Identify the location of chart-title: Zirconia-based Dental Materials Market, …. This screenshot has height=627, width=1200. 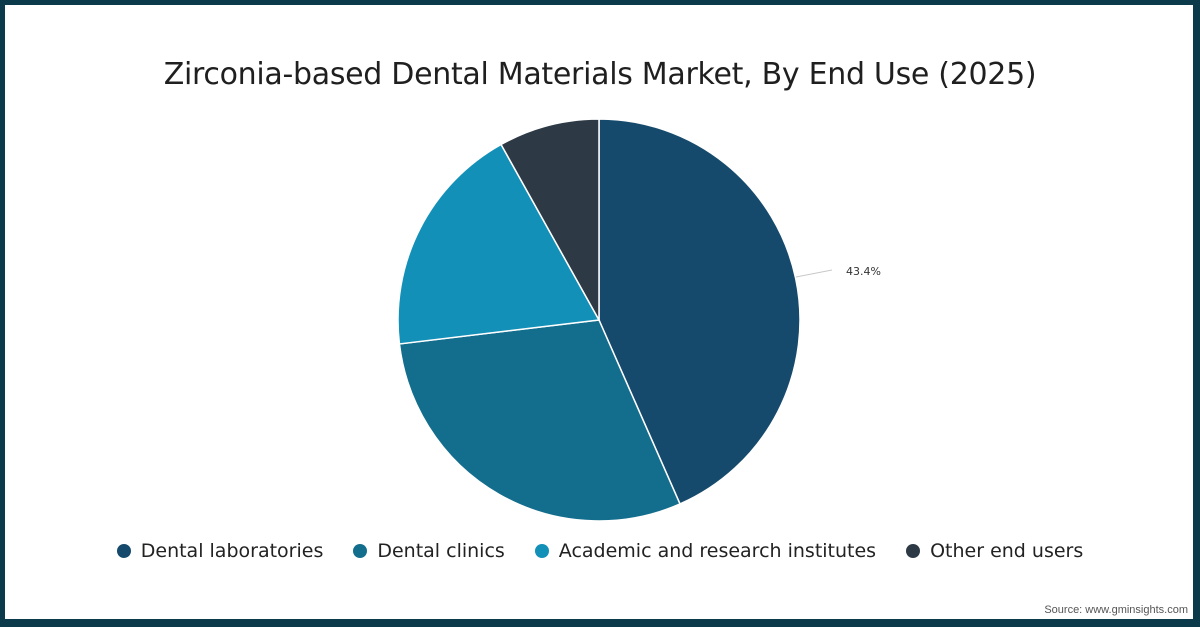
(600, 74).